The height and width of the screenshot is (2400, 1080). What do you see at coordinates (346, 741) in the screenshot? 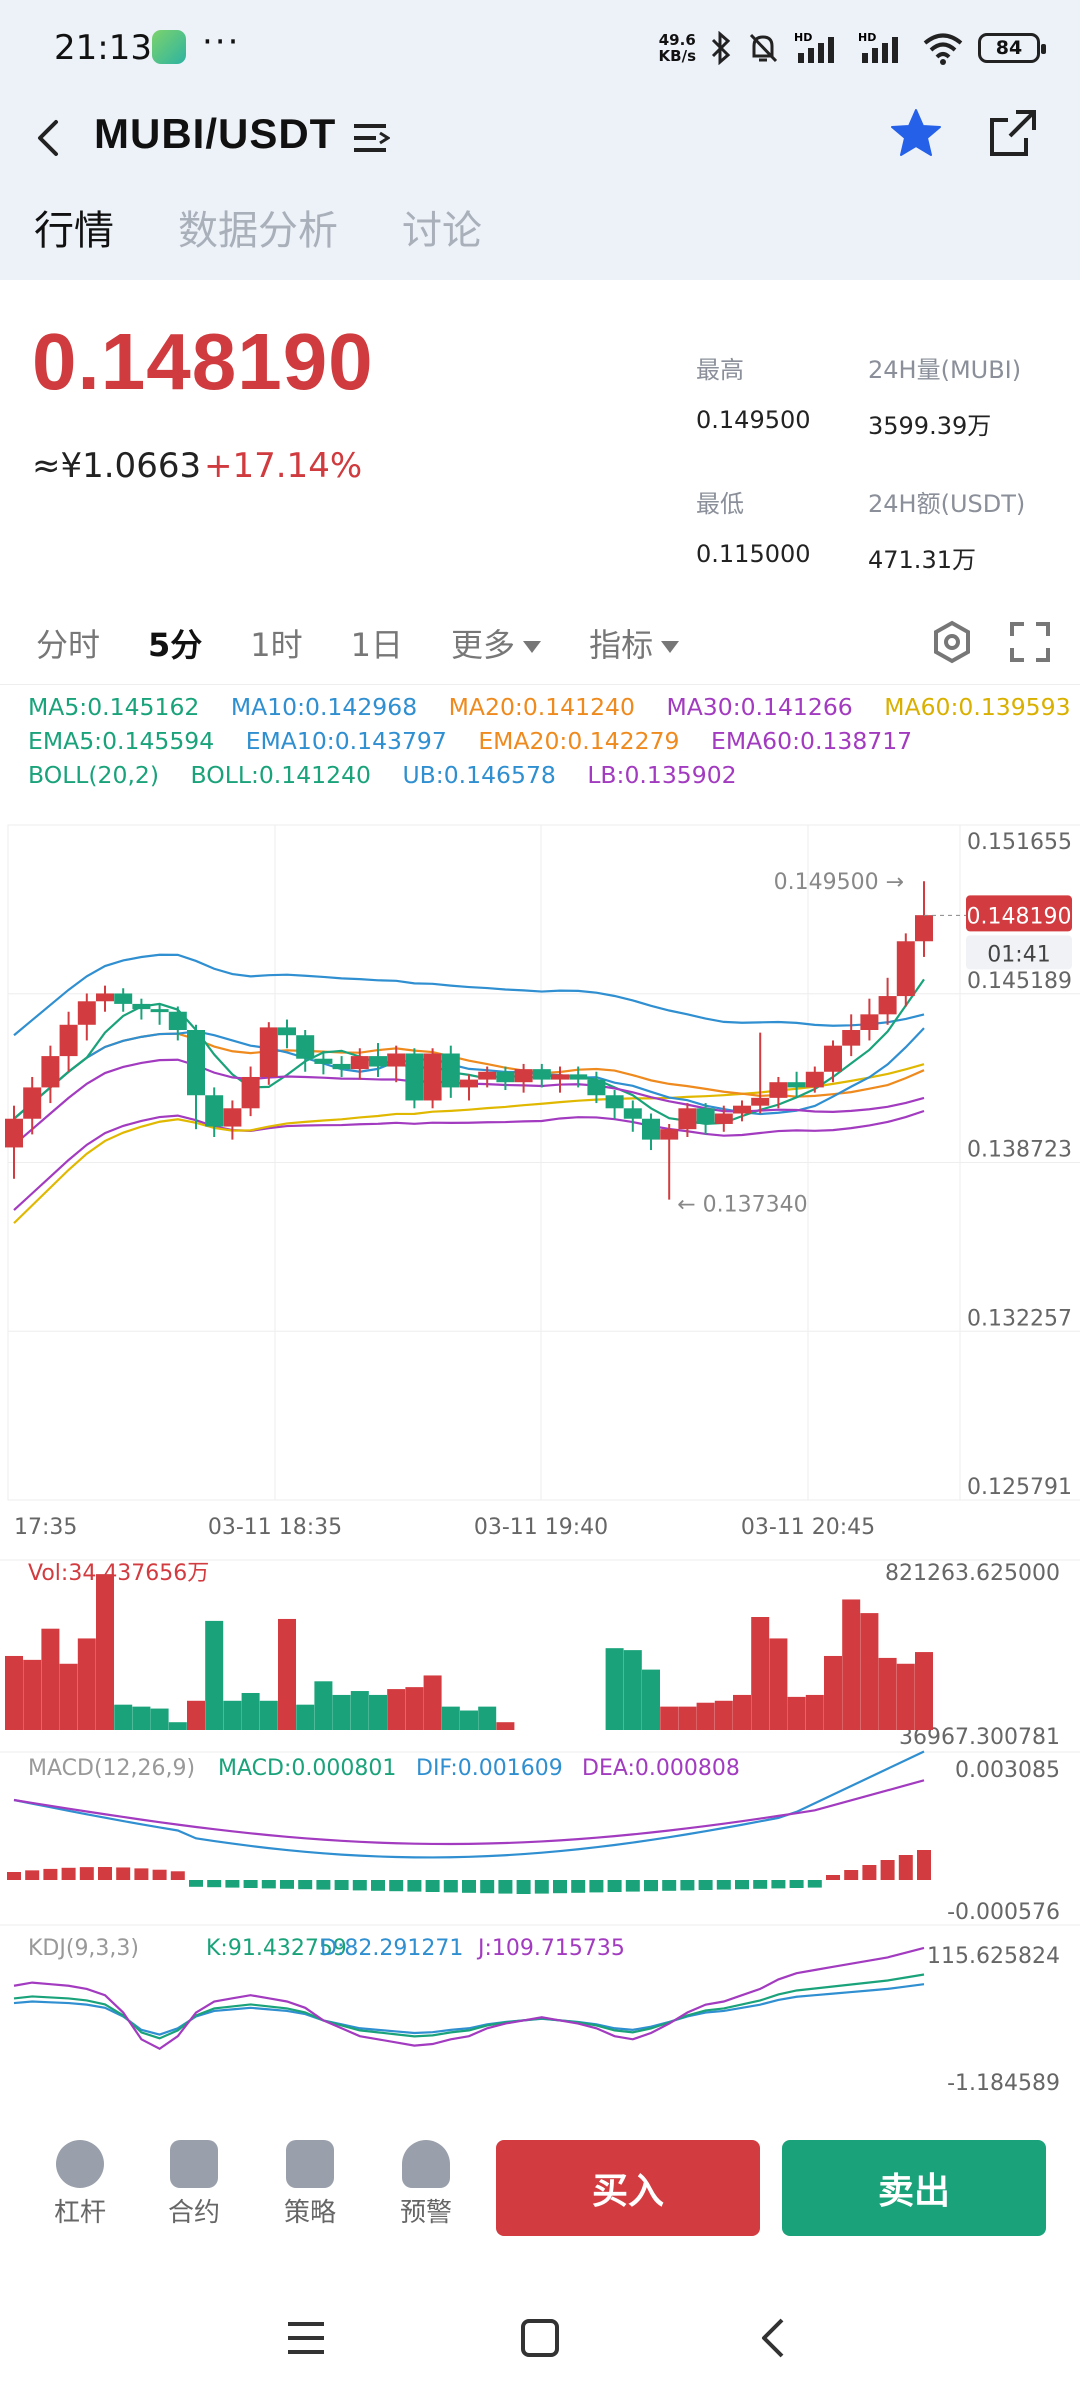
I see `ema10-label: EMA10:0.143797` at bounding box center [346, 741].